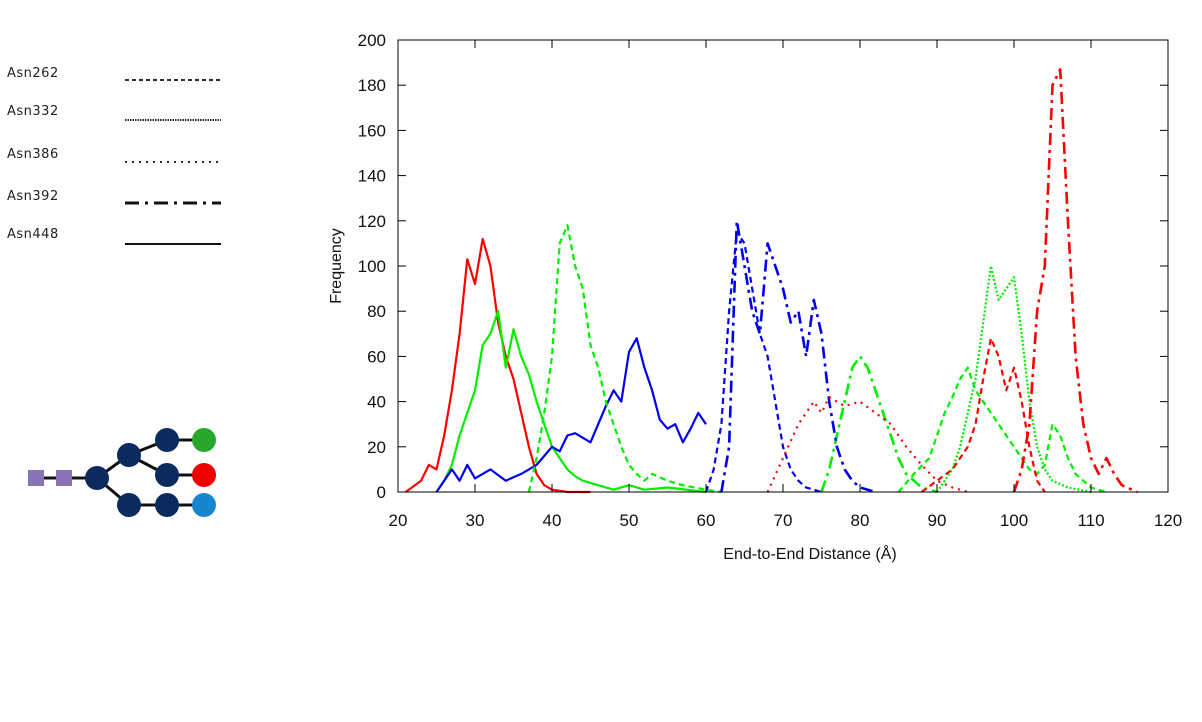  What do you see at coordinates (204, 475) in the screenshot?
I see `terminal-red-circle` at bounding box center [204, 475].